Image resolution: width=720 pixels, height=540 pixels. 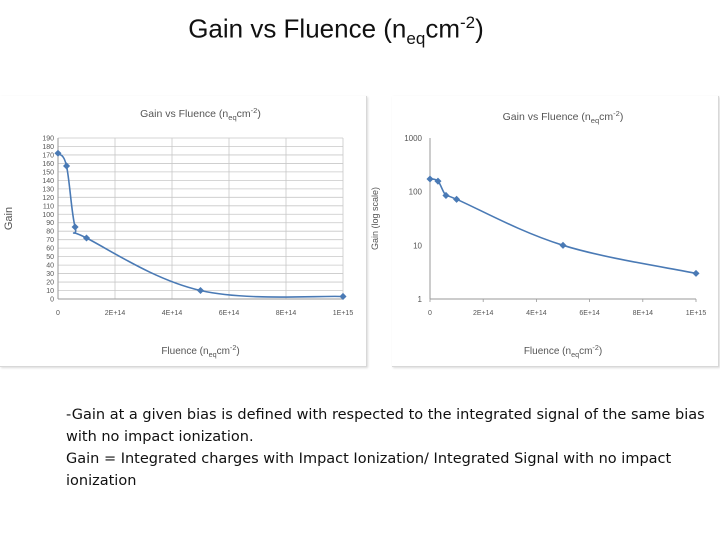 I want to click on linear-x-tick-label: 0, so click(x=58, y=313).